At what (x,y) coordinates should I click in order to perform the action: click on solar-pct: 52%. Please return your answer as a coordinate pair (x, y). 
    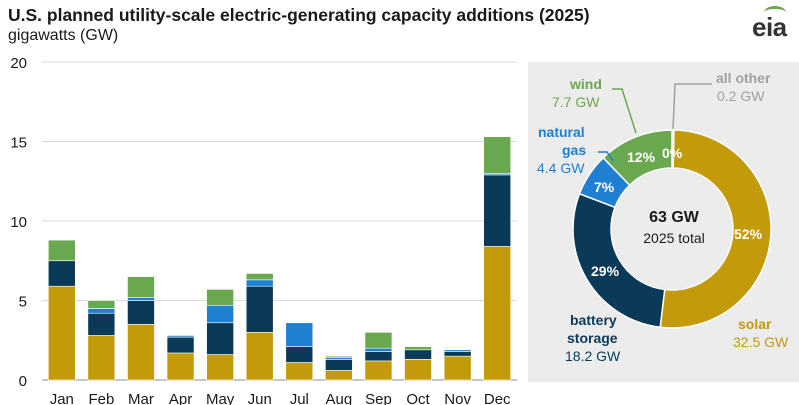
    Looking at the image, I should click on (748, 234).